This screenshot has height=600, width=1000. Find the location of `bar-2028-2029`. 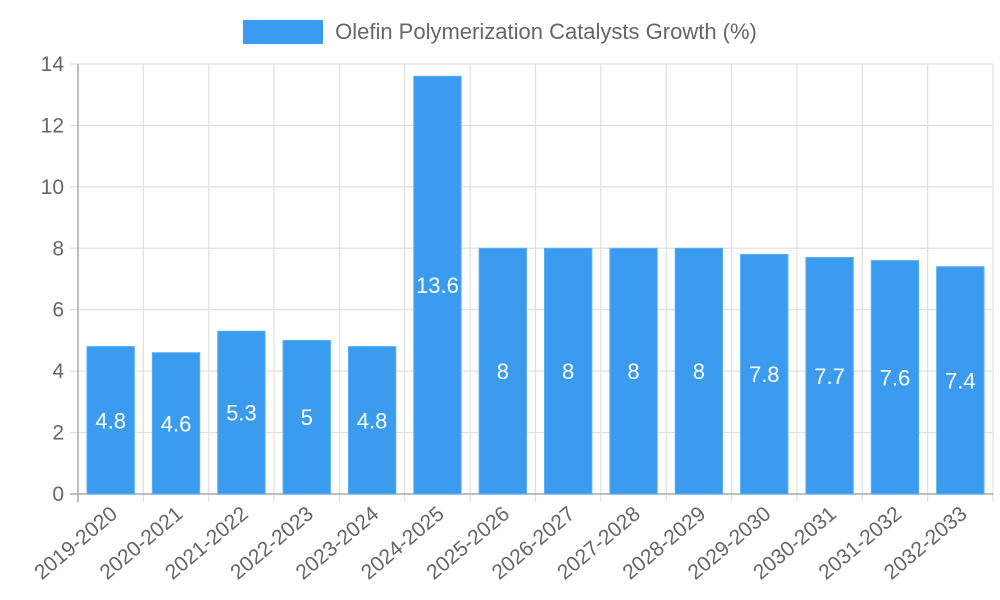

bar-2028-2029 is located at coordinates (699, 371).